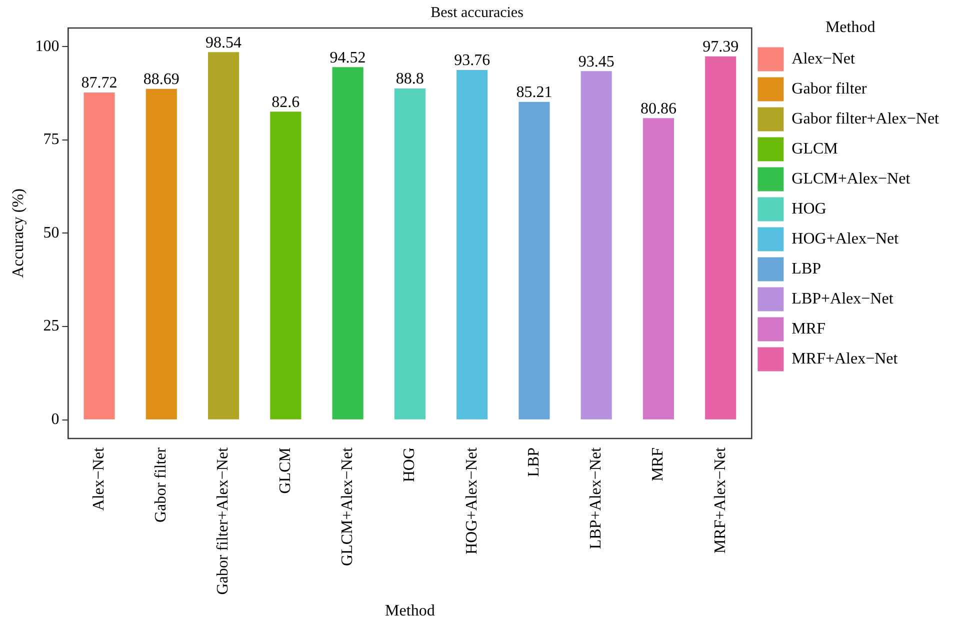 This screenshot has height=625, width=979. I want to click on data-label: 88.8, so click(410, 79).